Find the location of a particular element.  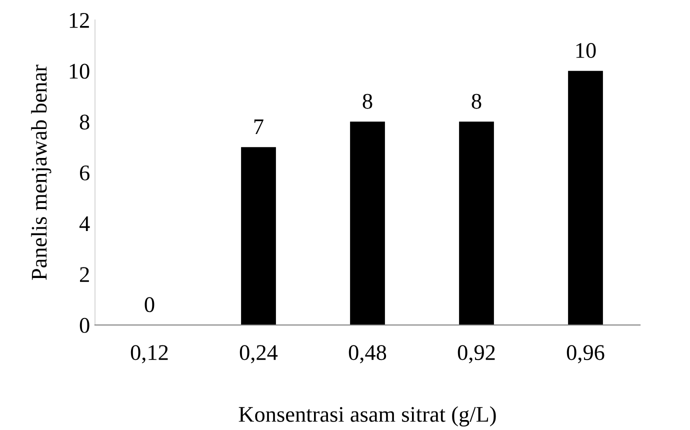

x-tick-label: 0,92 is located at coordinates (476, 354).